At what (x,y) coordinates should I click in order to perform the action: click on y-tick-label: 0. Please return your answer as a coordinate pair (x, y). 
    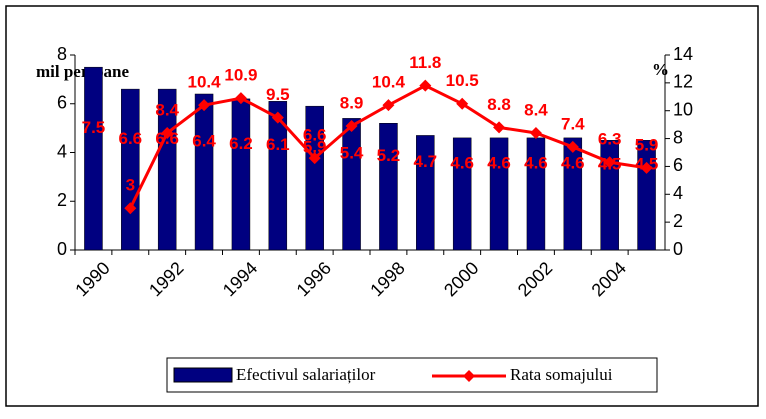
    Looking at the image, I should click on (62, 249).